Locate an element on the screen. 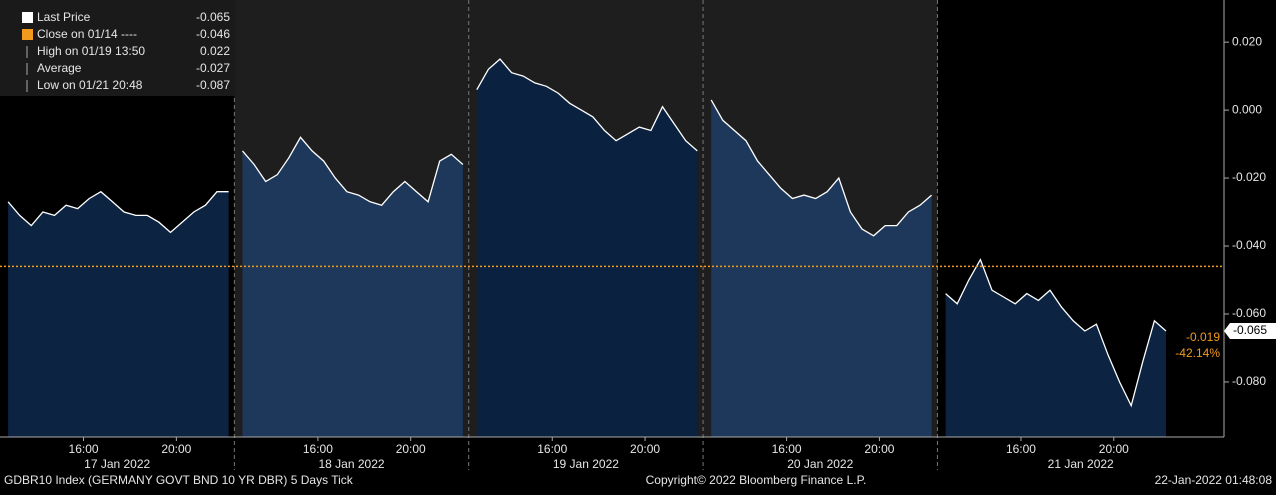 The width and height of the screenshot is (1276, 495). legend-label: Average is located at coordinates (59, 68).